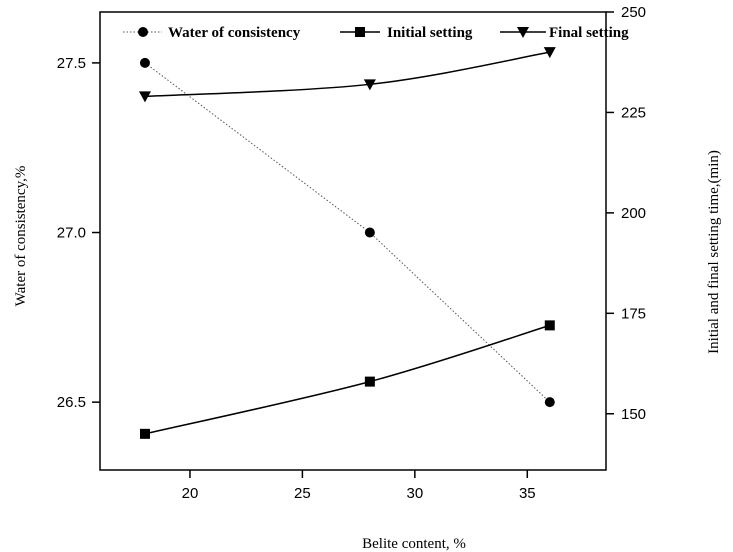  Describe the element at coordinates (633, 213) in the screenshot. I see `y-right-tick-label: 200` at that location.